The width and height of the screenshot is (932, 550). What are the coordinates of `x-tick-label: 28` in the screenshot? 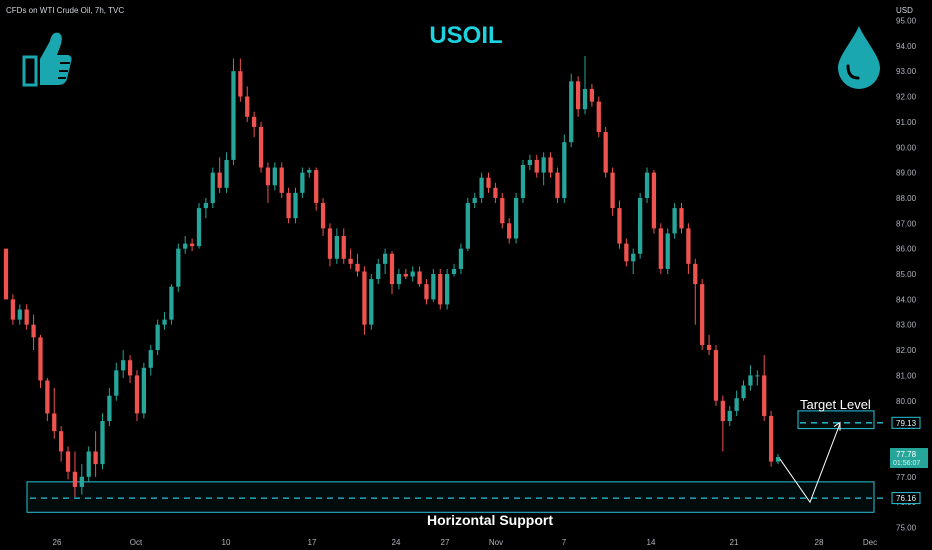 It's located at (819, 542).